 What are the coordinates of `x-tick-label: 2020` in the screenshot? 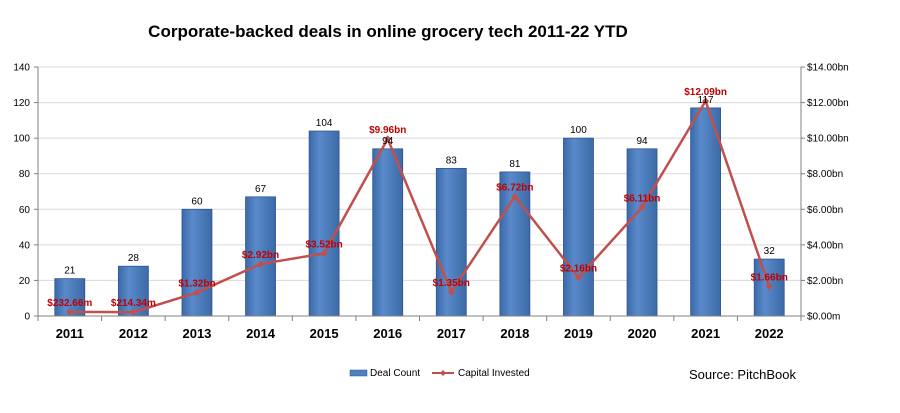 It's located at (642, 333).